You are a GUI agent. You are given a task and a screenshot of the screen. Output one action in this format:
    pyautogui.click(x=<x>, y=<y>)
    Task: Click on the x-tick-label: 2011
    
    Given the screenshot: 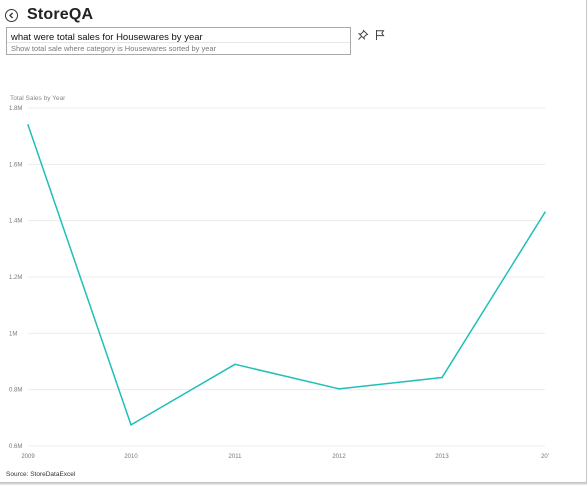 What is the action you would take?
    pyautogui.click(x=236, y=457)
    